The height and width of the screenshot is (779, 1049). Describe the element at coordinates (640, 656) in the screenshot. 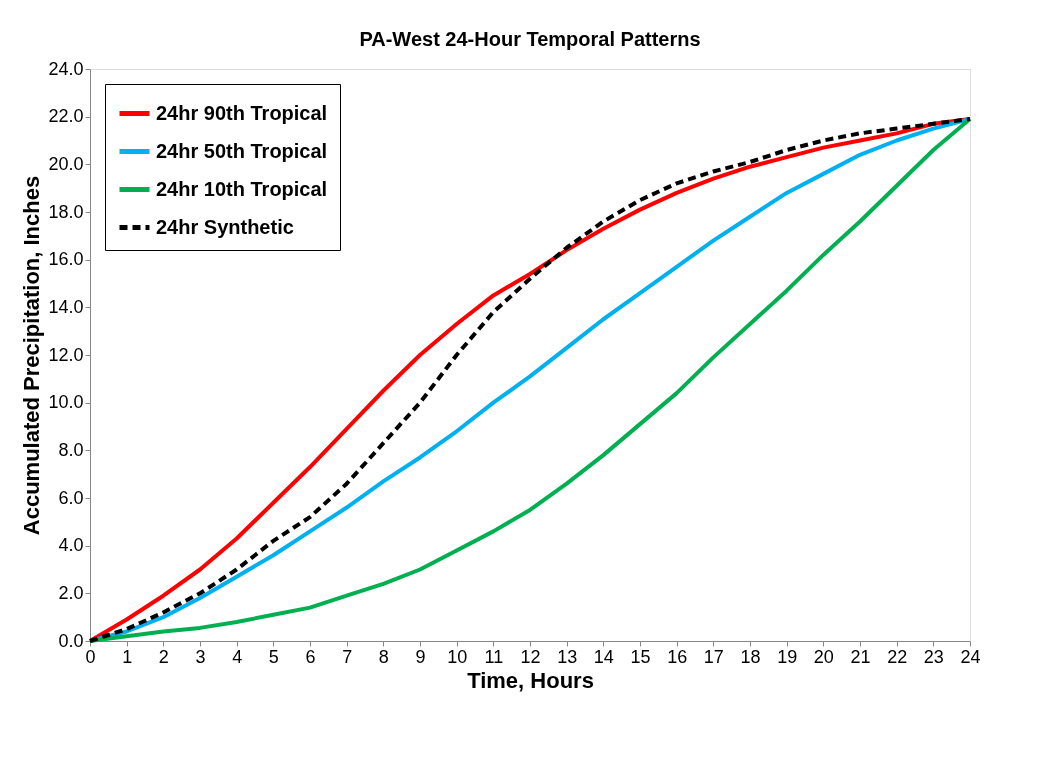

I see `x-tick-label: 15` at that location.